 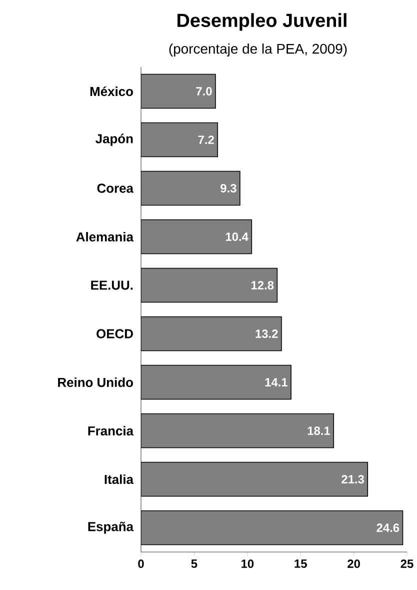 What do you see at coordinates (119, 479) in the screenshot?
I see `y-tick-label: Italia` at bounding box center [119, 479].